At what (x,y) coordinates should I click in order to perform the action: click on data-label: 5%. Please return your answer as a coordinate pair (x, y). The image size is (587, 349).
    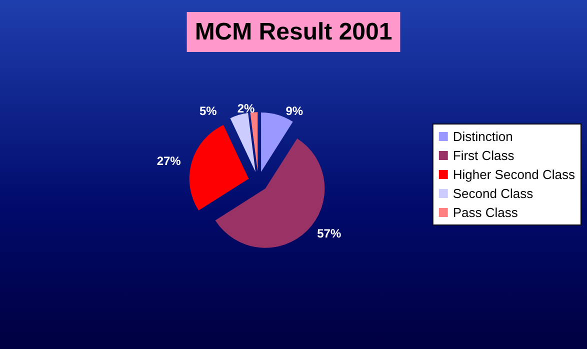
    Looking at the image, I should click on (208, 111).